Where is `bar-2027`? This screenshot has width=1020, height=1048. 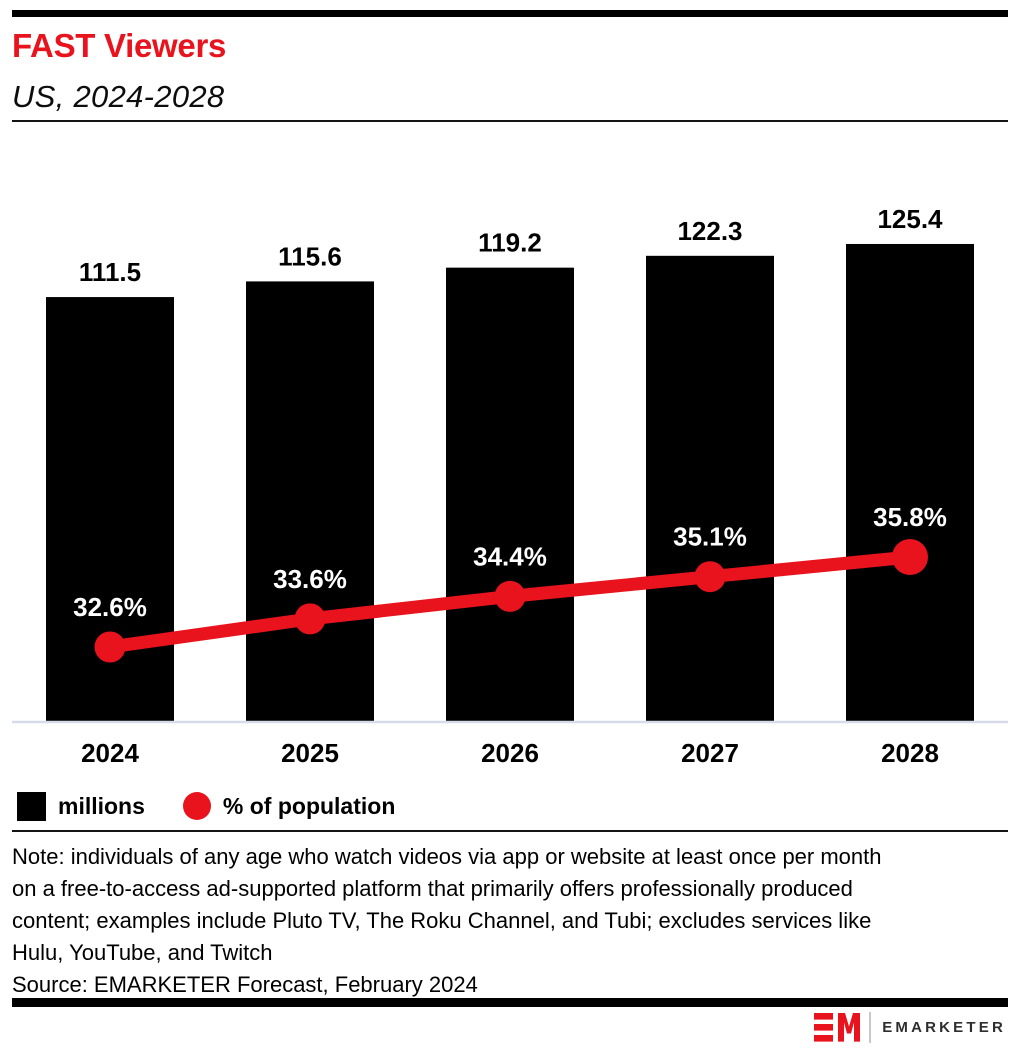
bar-2027 is located at coordinates (710, 489).